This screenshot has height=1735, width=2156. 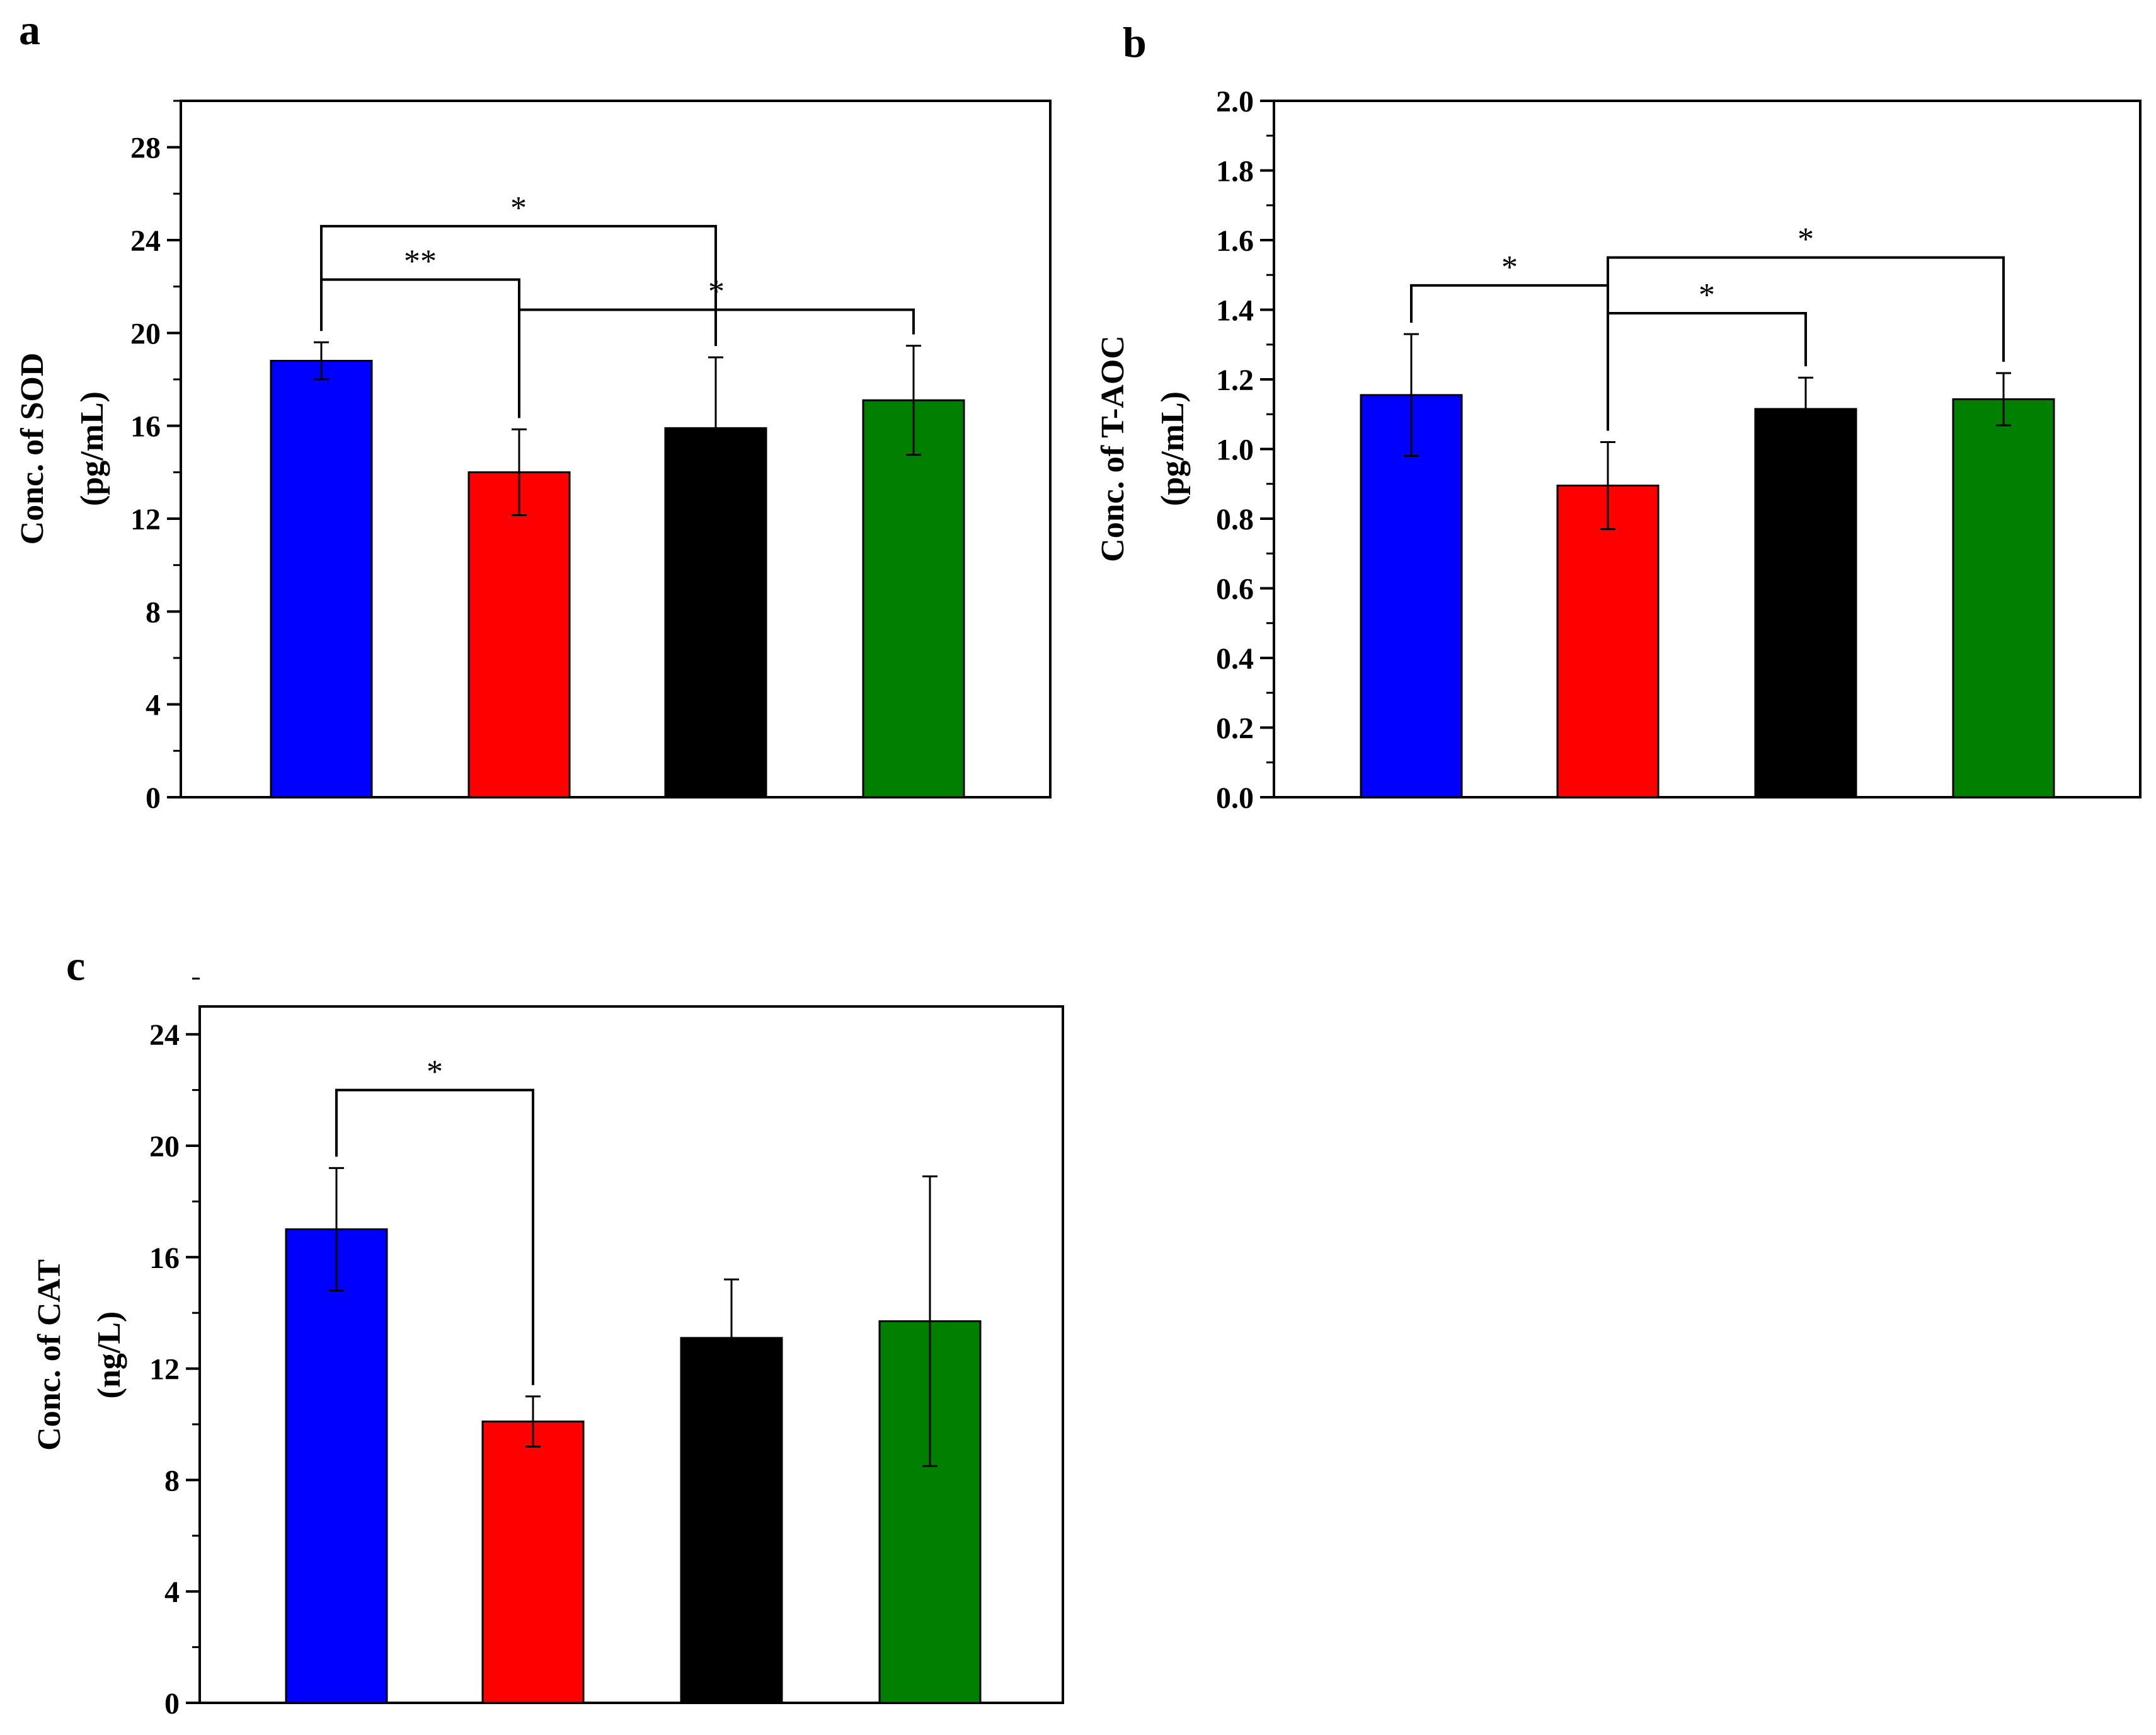 What do you see at coordinates (634, 1435) in the screenshot?
I see `panel-c-bars` at bounding box center [634, 1435].